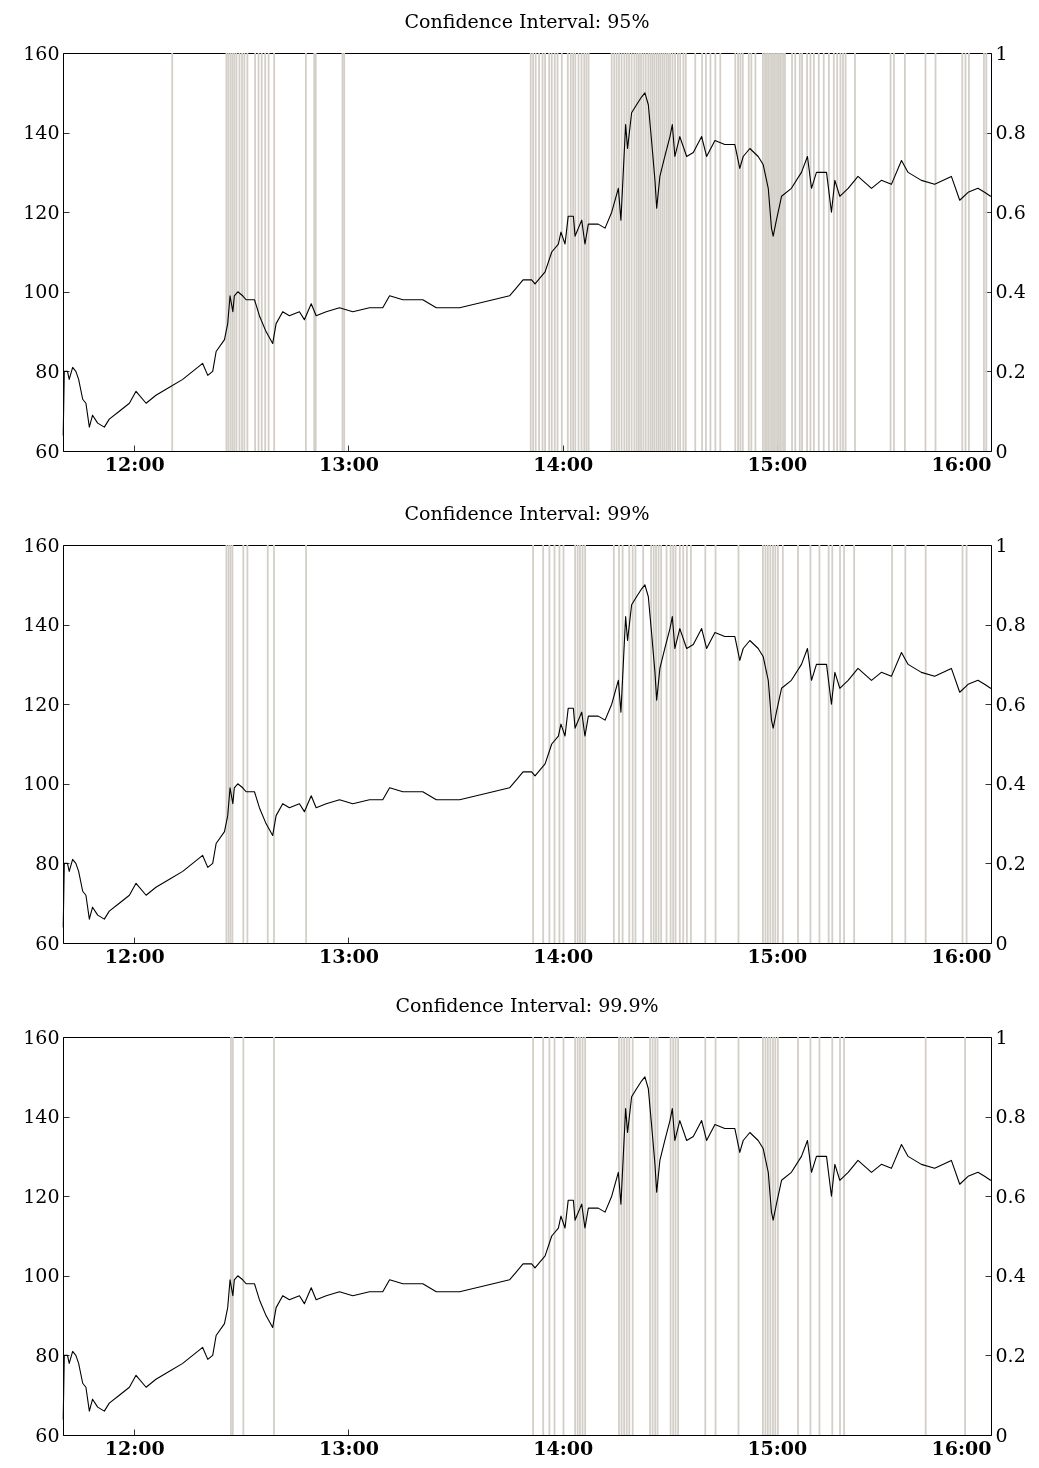  What do you see at coordinates (527, 1005) in the screenshot?
I see `chart-title: Confidence Interval: 99.9%` at bounding box center [527, 1005].